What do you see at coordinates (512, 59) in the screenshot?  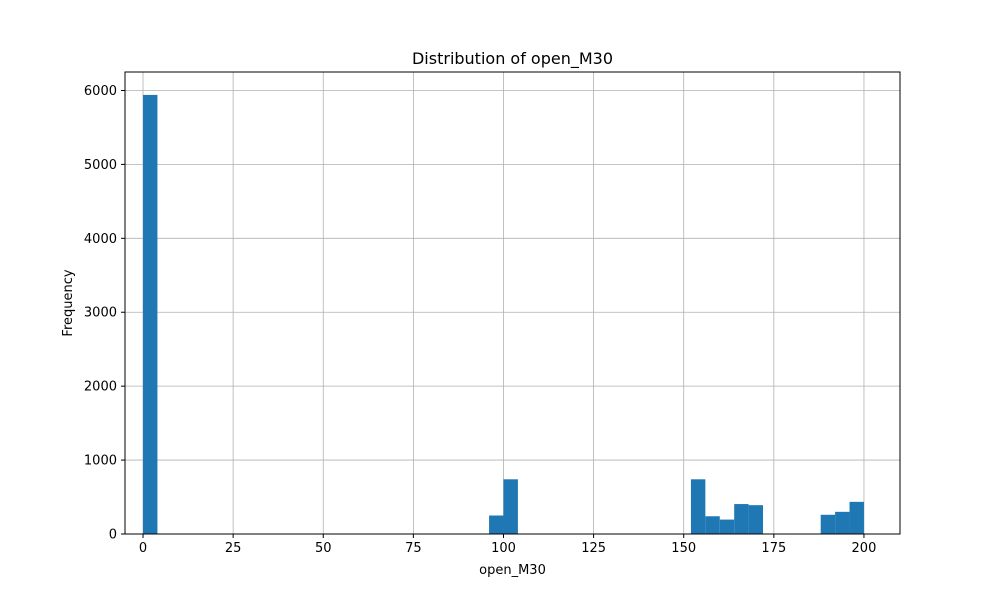 I see `chart-title: Distribution of open_M30` at bounding box center [512, 59].